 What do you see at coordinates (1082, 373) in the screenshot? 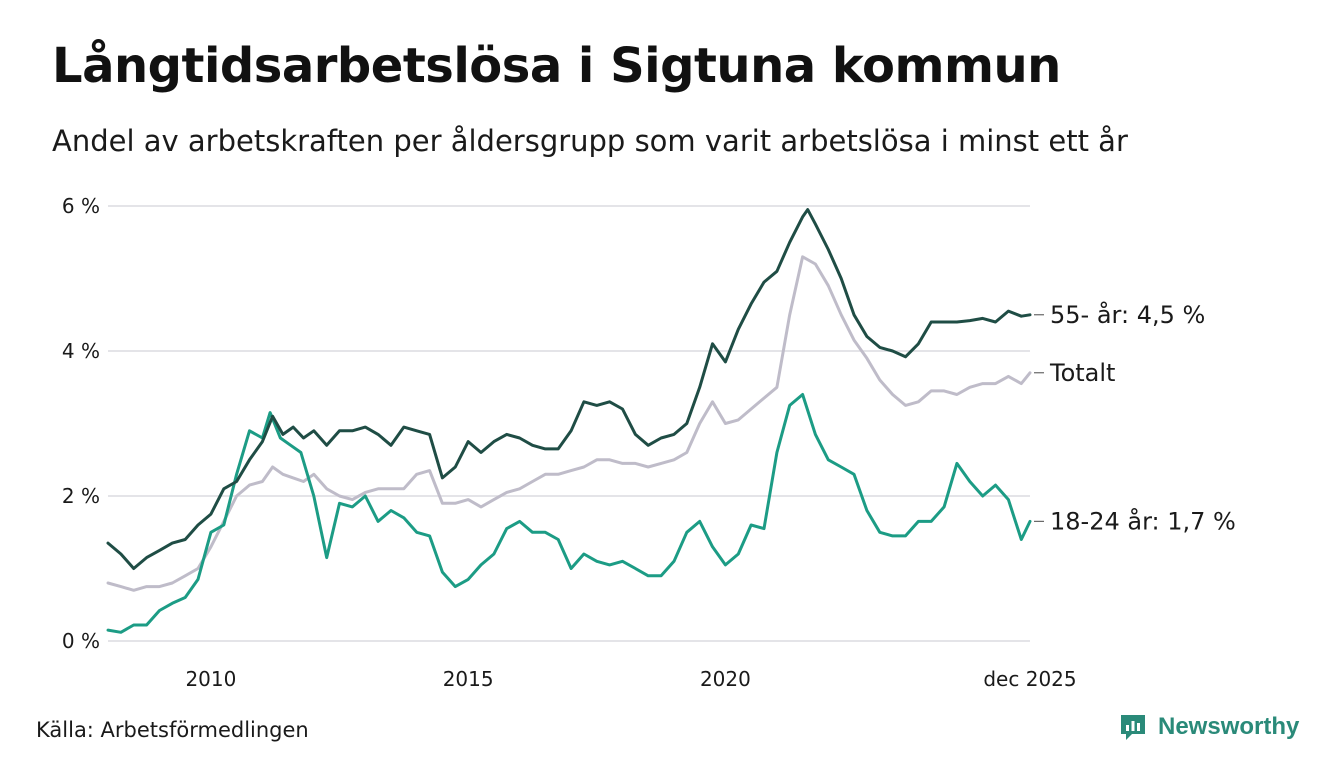
I see `series-end-label: Totalt` at bounding box center [1082, 373].